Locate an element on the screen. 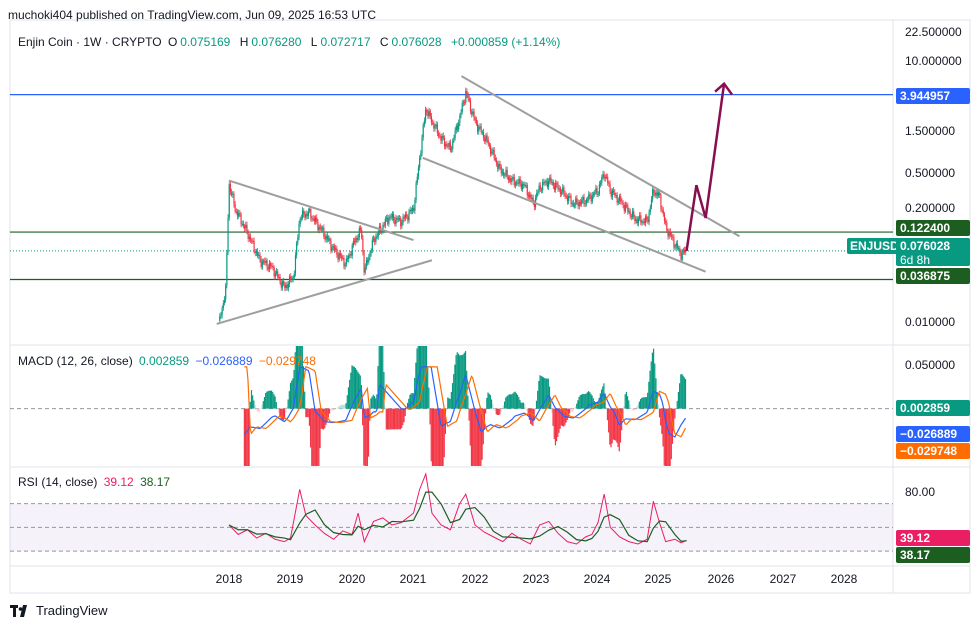  tradingview-footer: TradingView is located at coordinates (59, 610).